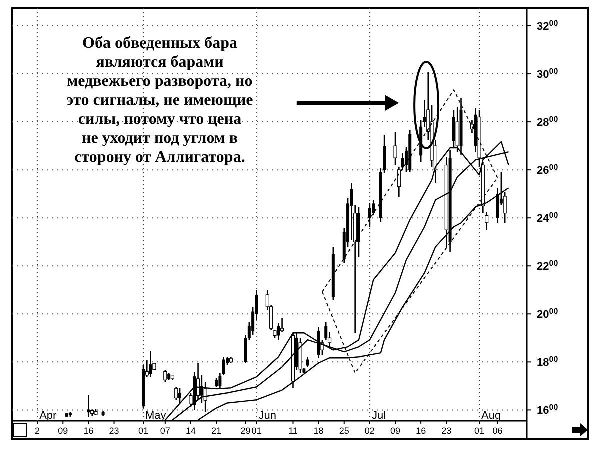 The height and width of the screenshot is (450, 603). What do you see at coordinates (293, 431) in the screenshot?
I see `x-tick-label: 11` at bounding box center [293, 431].